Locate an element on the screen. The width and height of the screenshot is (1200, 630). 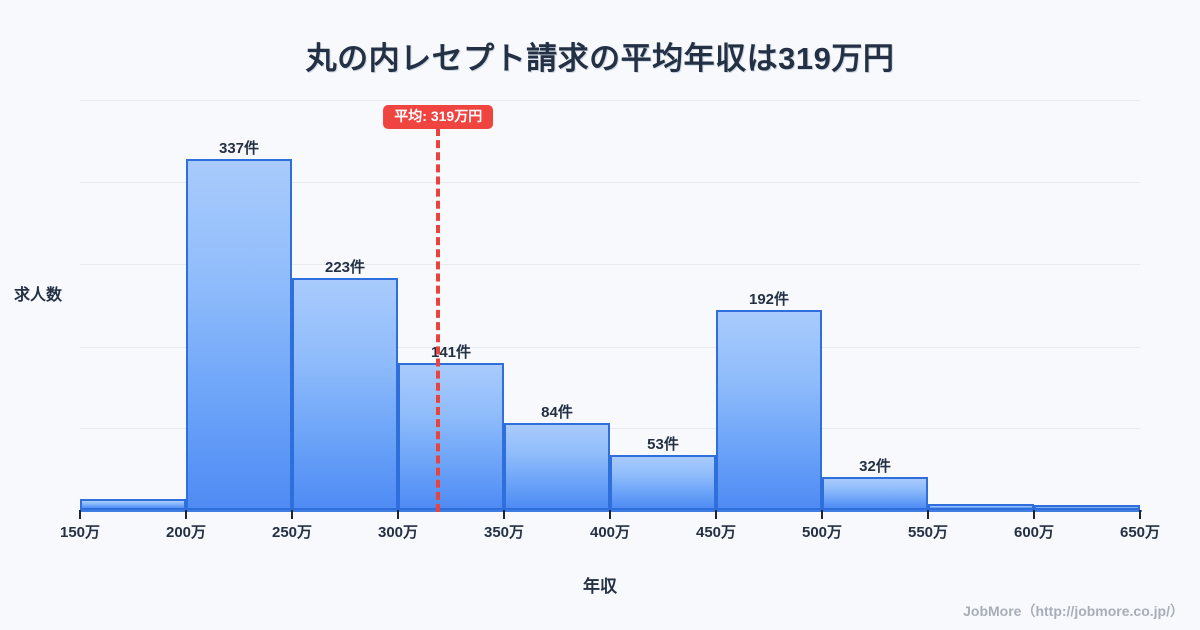
x-tick-label: 300万 is located at coordinates (398, 532).